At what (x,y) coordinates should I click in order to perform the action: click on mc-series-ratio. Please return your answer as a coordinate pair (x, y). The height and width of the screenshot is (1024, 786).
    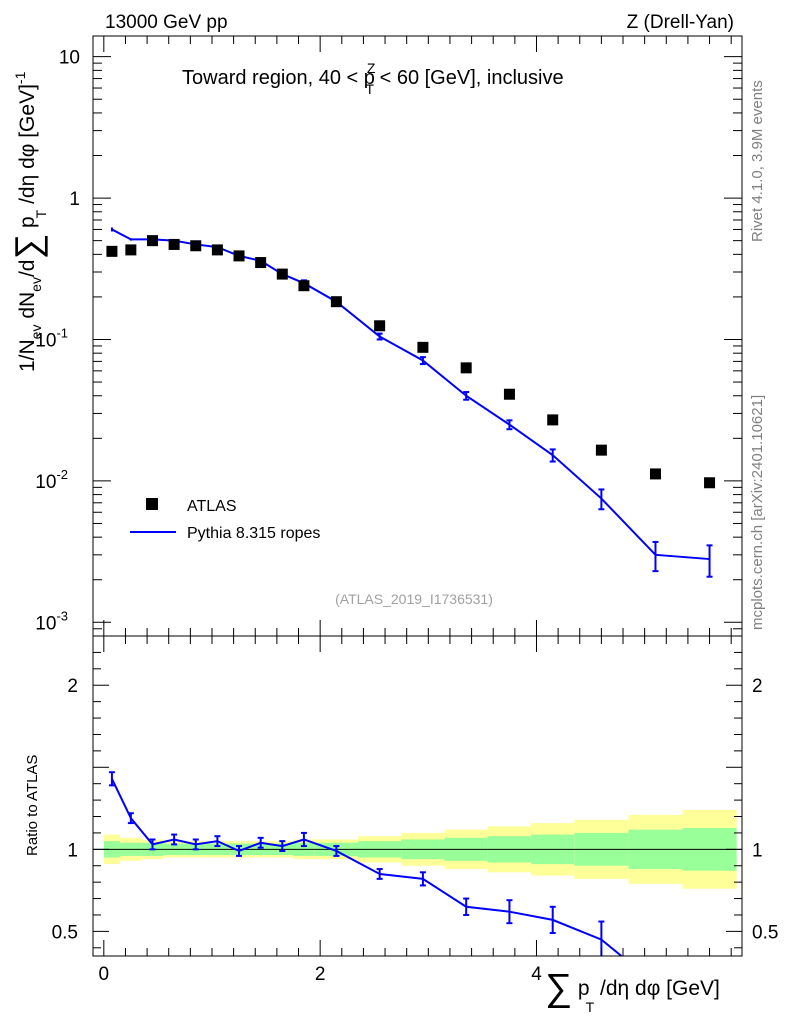
    Looking at the image, I should click on (365, 863).